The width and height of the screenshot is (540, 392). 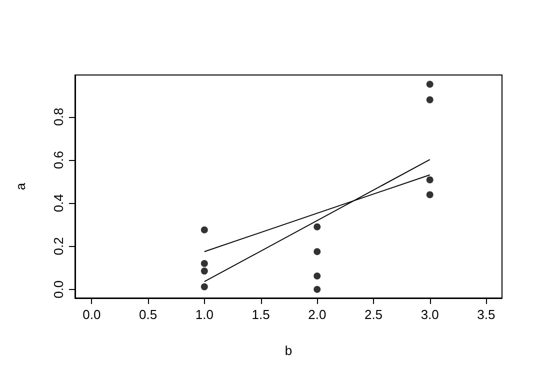 What do you see at coordinates (486, 314) in the screenshot?
I see `x-tick-label: 3.5` at bounding box center [486, 314].